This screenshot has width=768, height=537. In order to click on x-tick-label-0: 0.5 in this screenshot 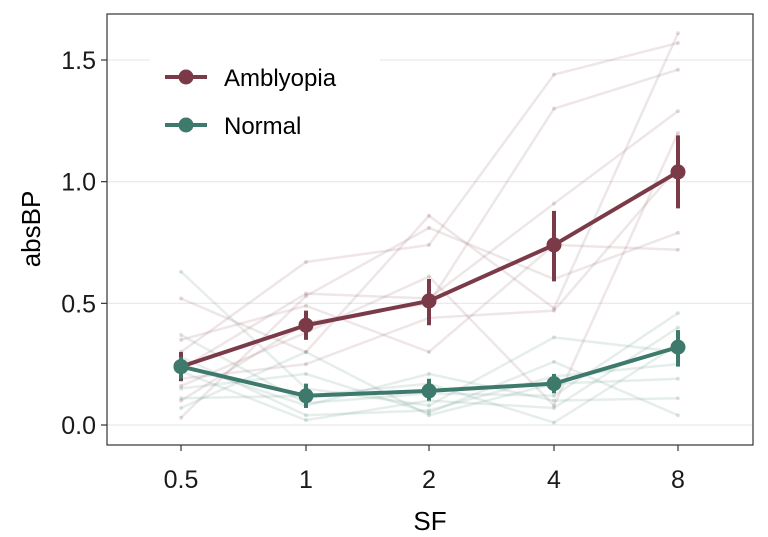, I will do `click(181, 480)`.